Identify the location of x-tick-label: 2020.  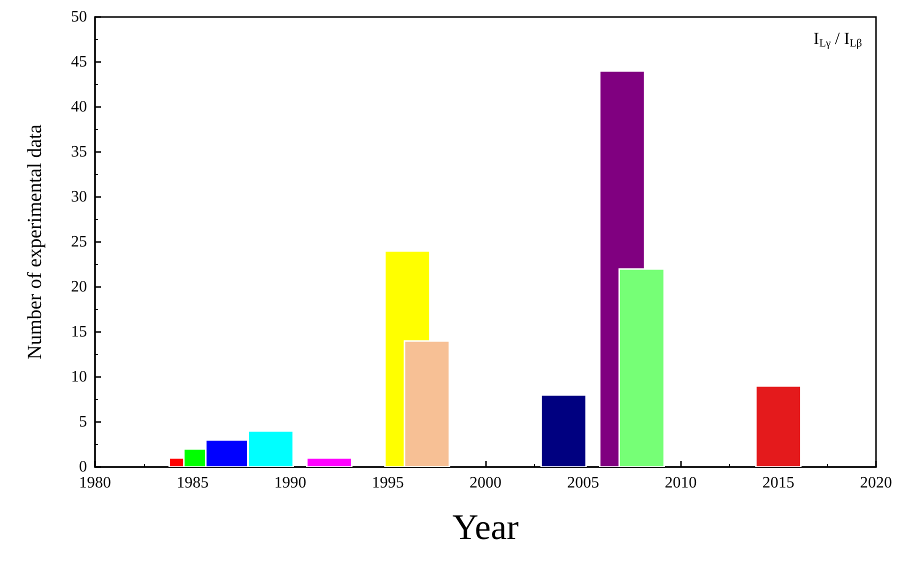
(876, 483).